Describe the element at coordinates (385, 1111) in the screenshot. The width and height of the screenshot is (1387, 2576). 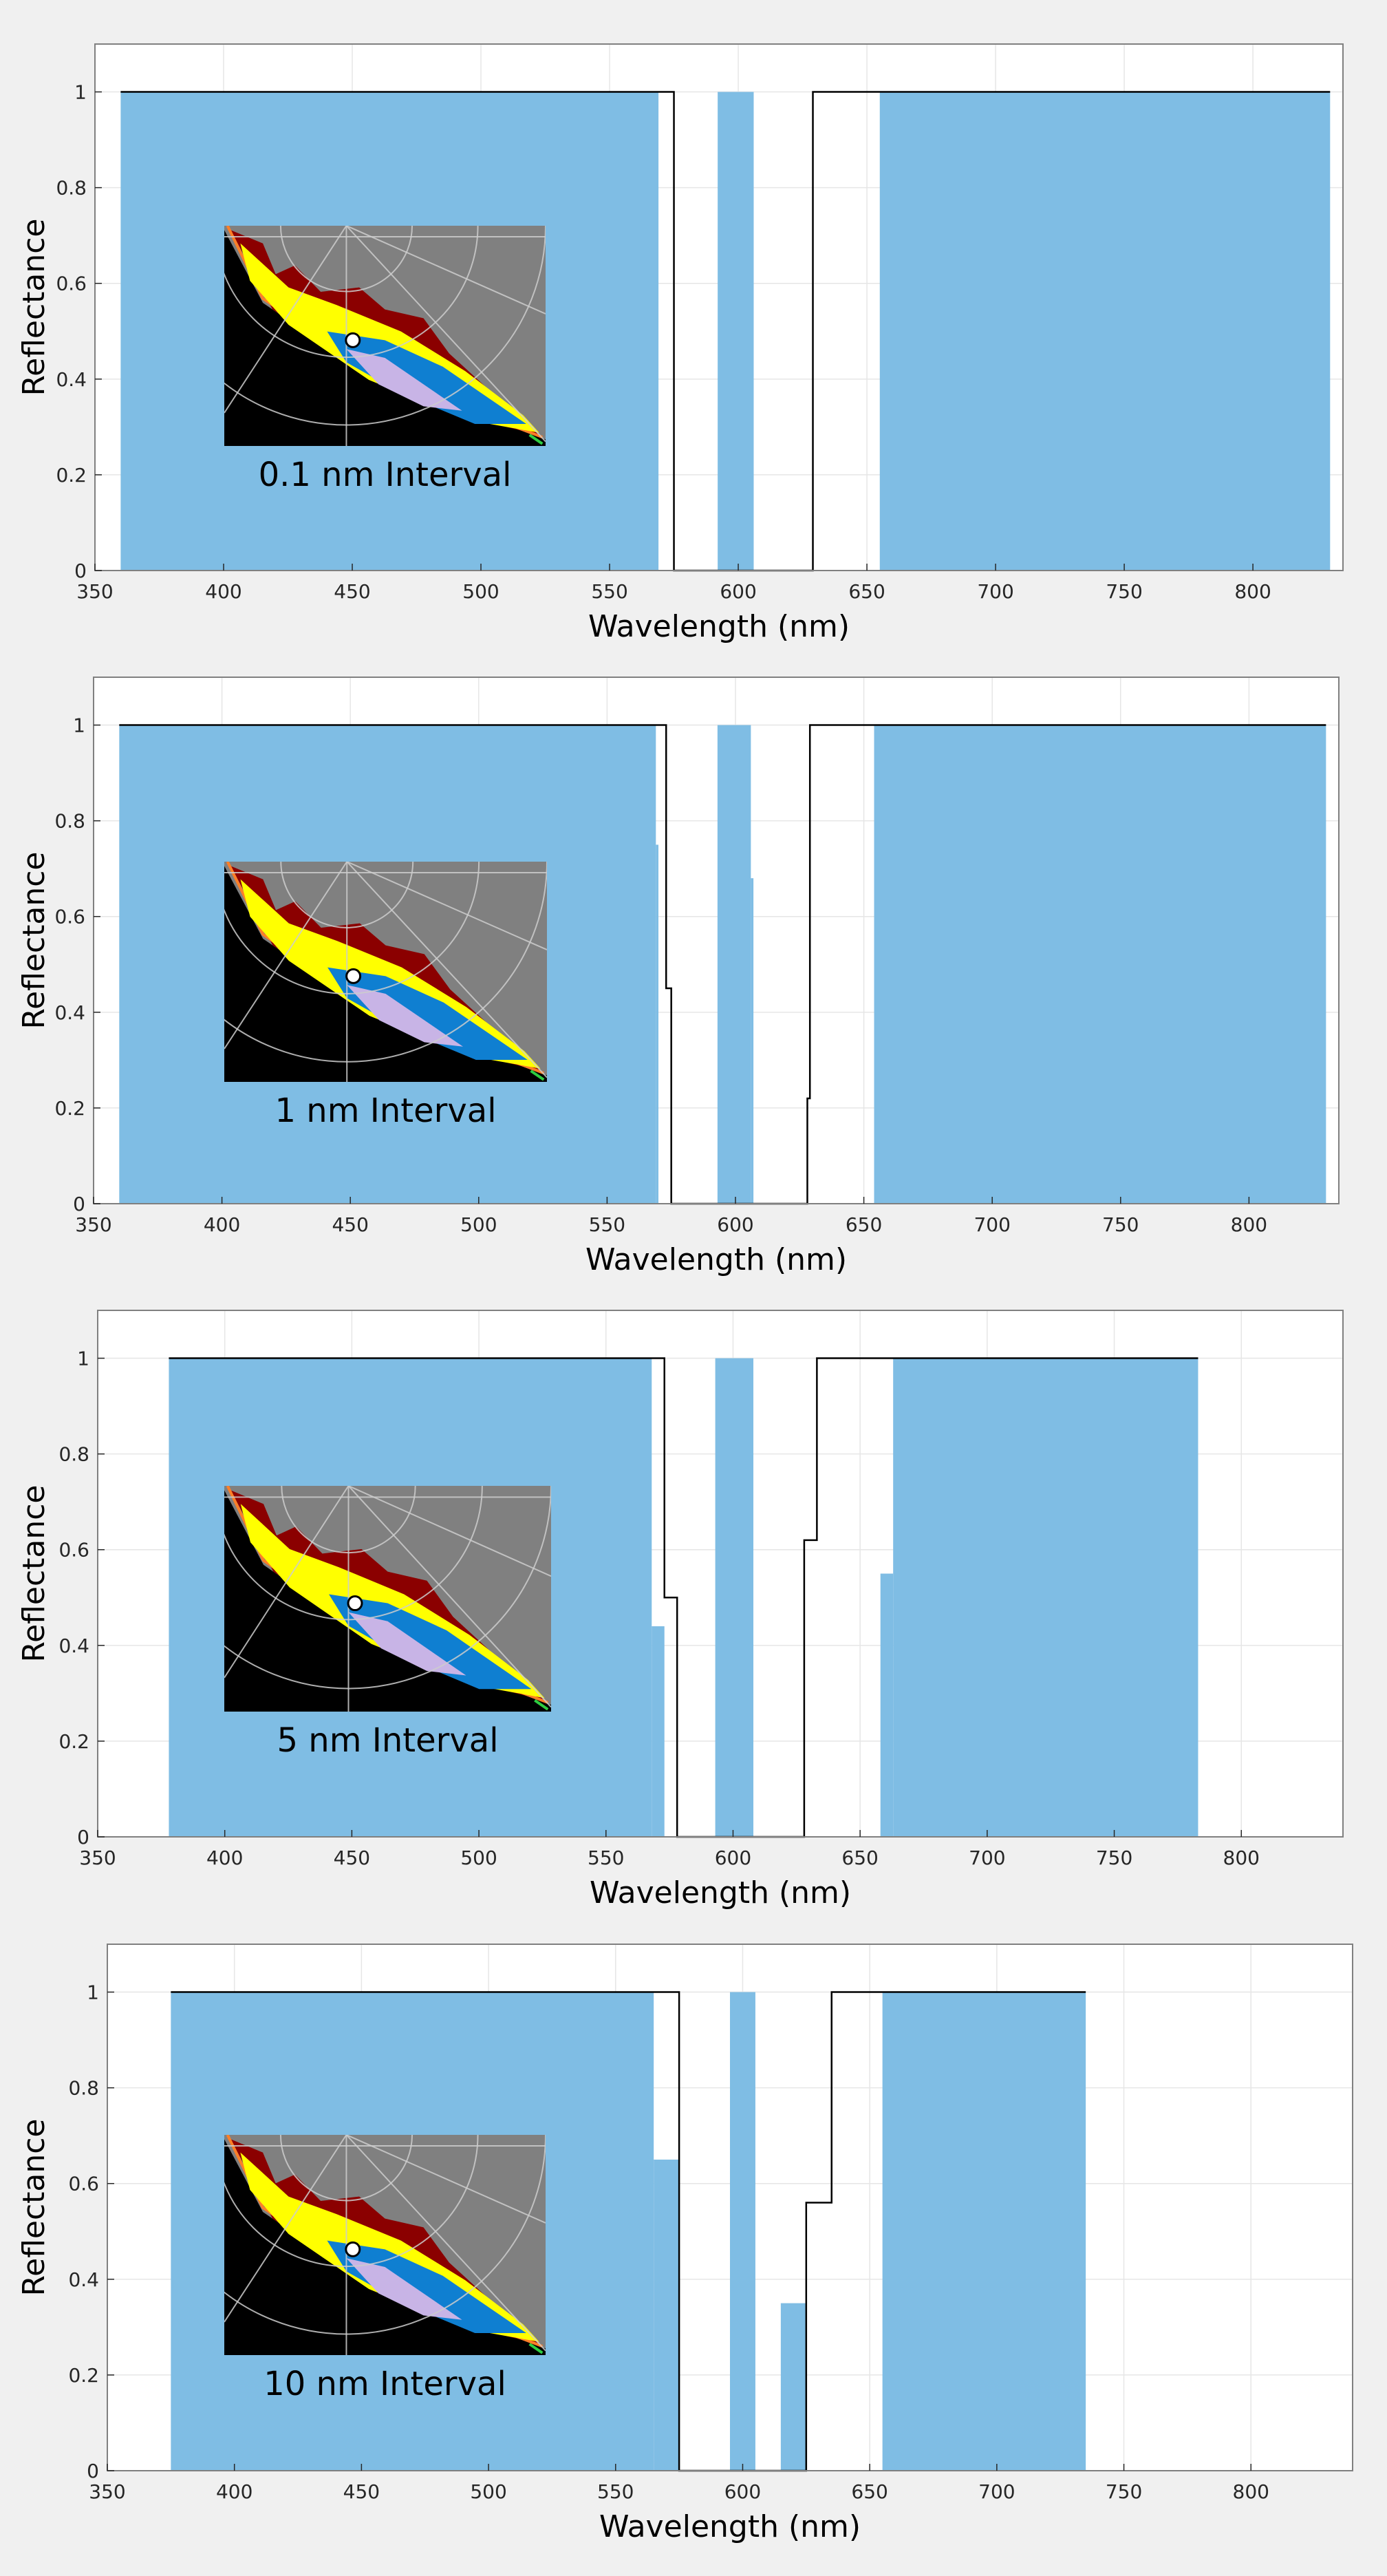
I see `inset-label: 1 nm Interval` at that location.